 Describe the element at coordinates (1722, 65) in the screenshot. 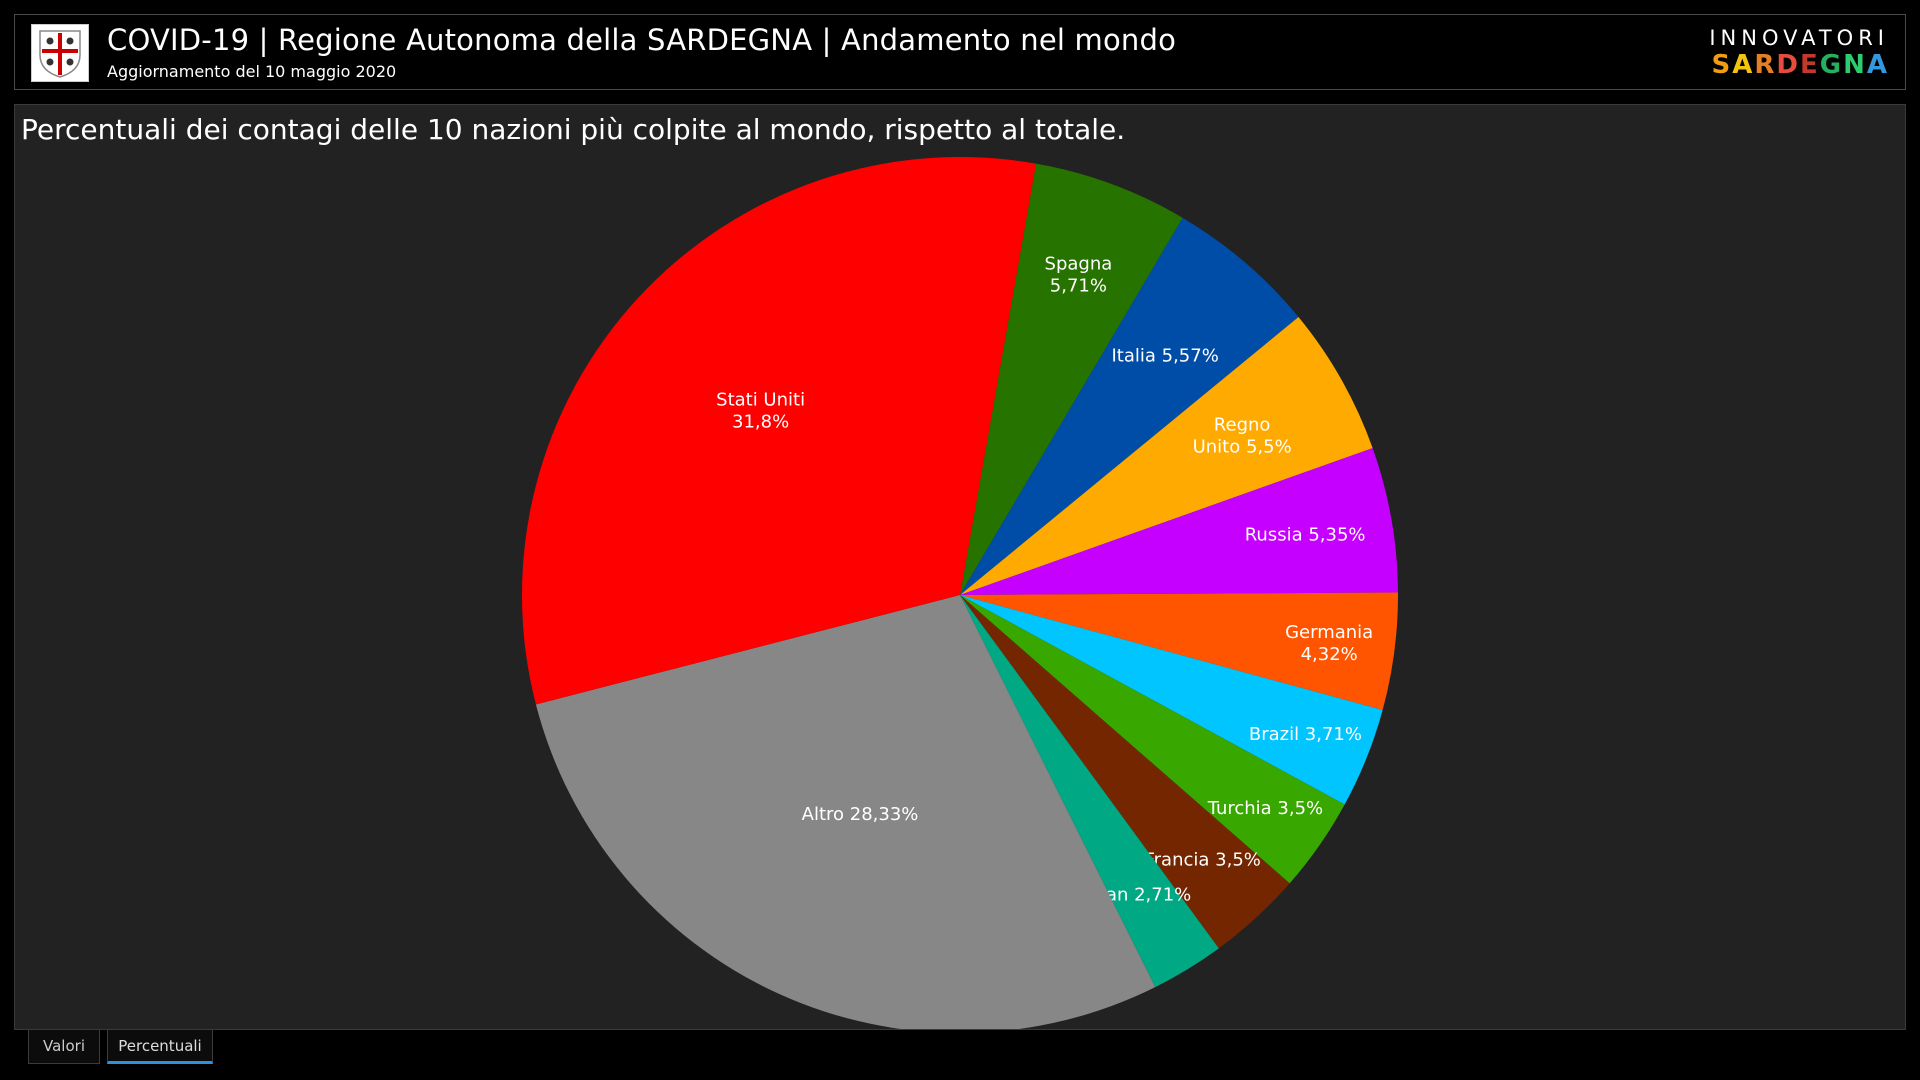

I see `brand-letter: S` at that location.